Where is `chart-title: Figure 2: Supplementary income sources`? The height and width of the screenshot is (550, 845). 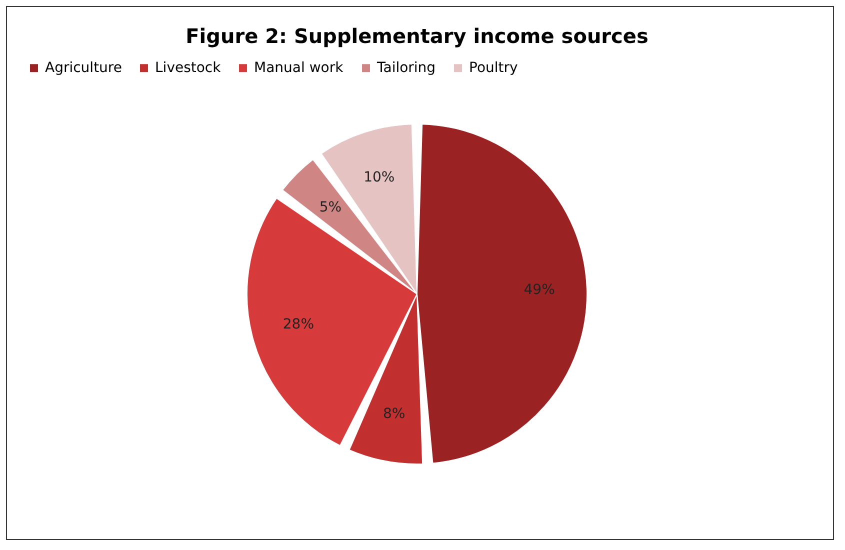 chart-title: Figure 2: Supplementary income sources is located at coordinates (417, 36).